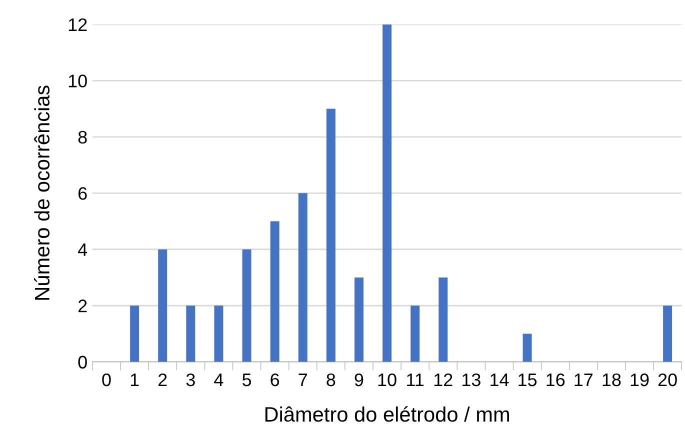 This screenshot has width=685, height=444. I want to click on x-tick-label: 15, so click(527, 380).